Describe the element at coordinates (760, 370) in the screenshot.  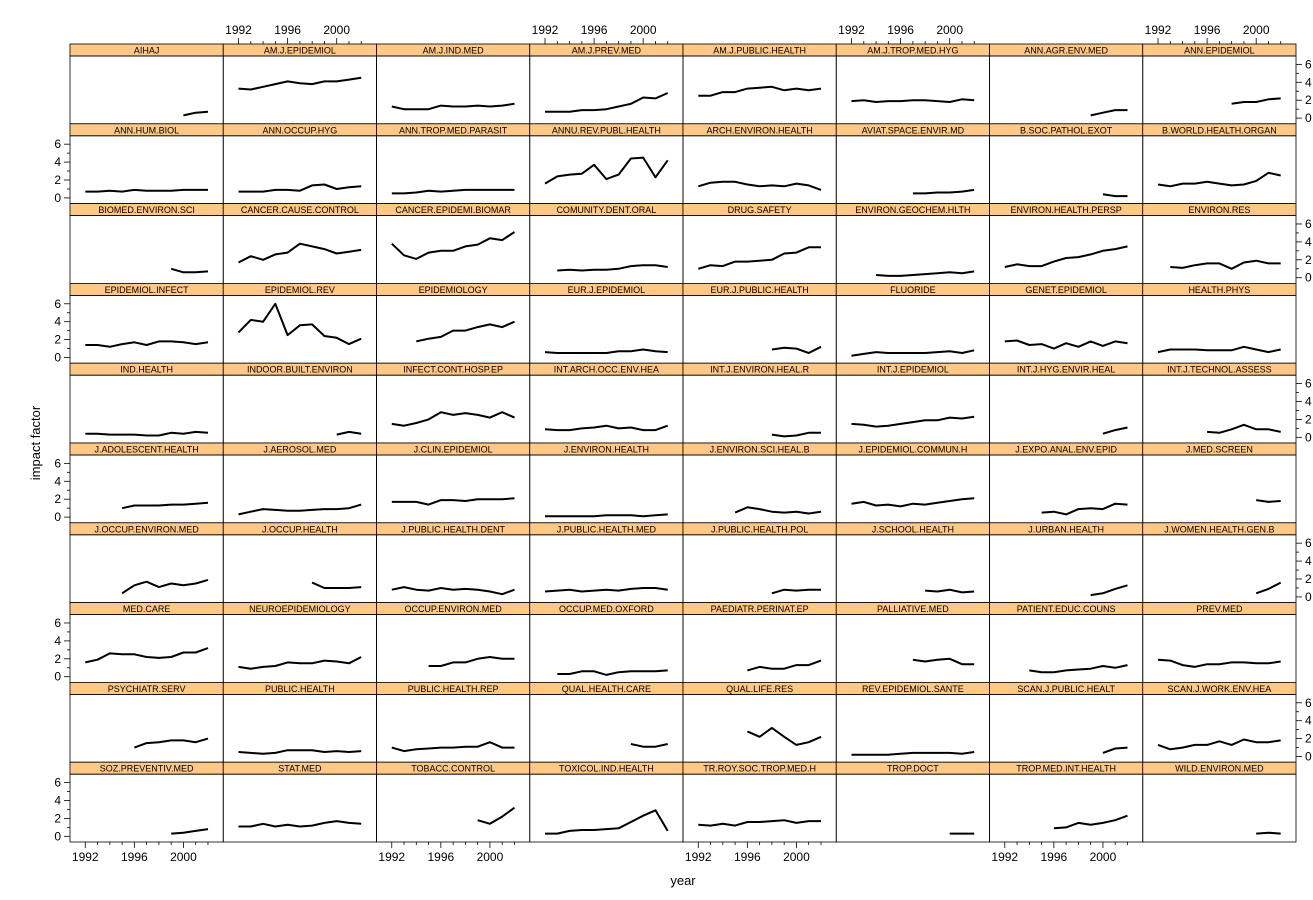
I see `panel-title: INT.J.ENVIRON.HEAL.R` at that location.